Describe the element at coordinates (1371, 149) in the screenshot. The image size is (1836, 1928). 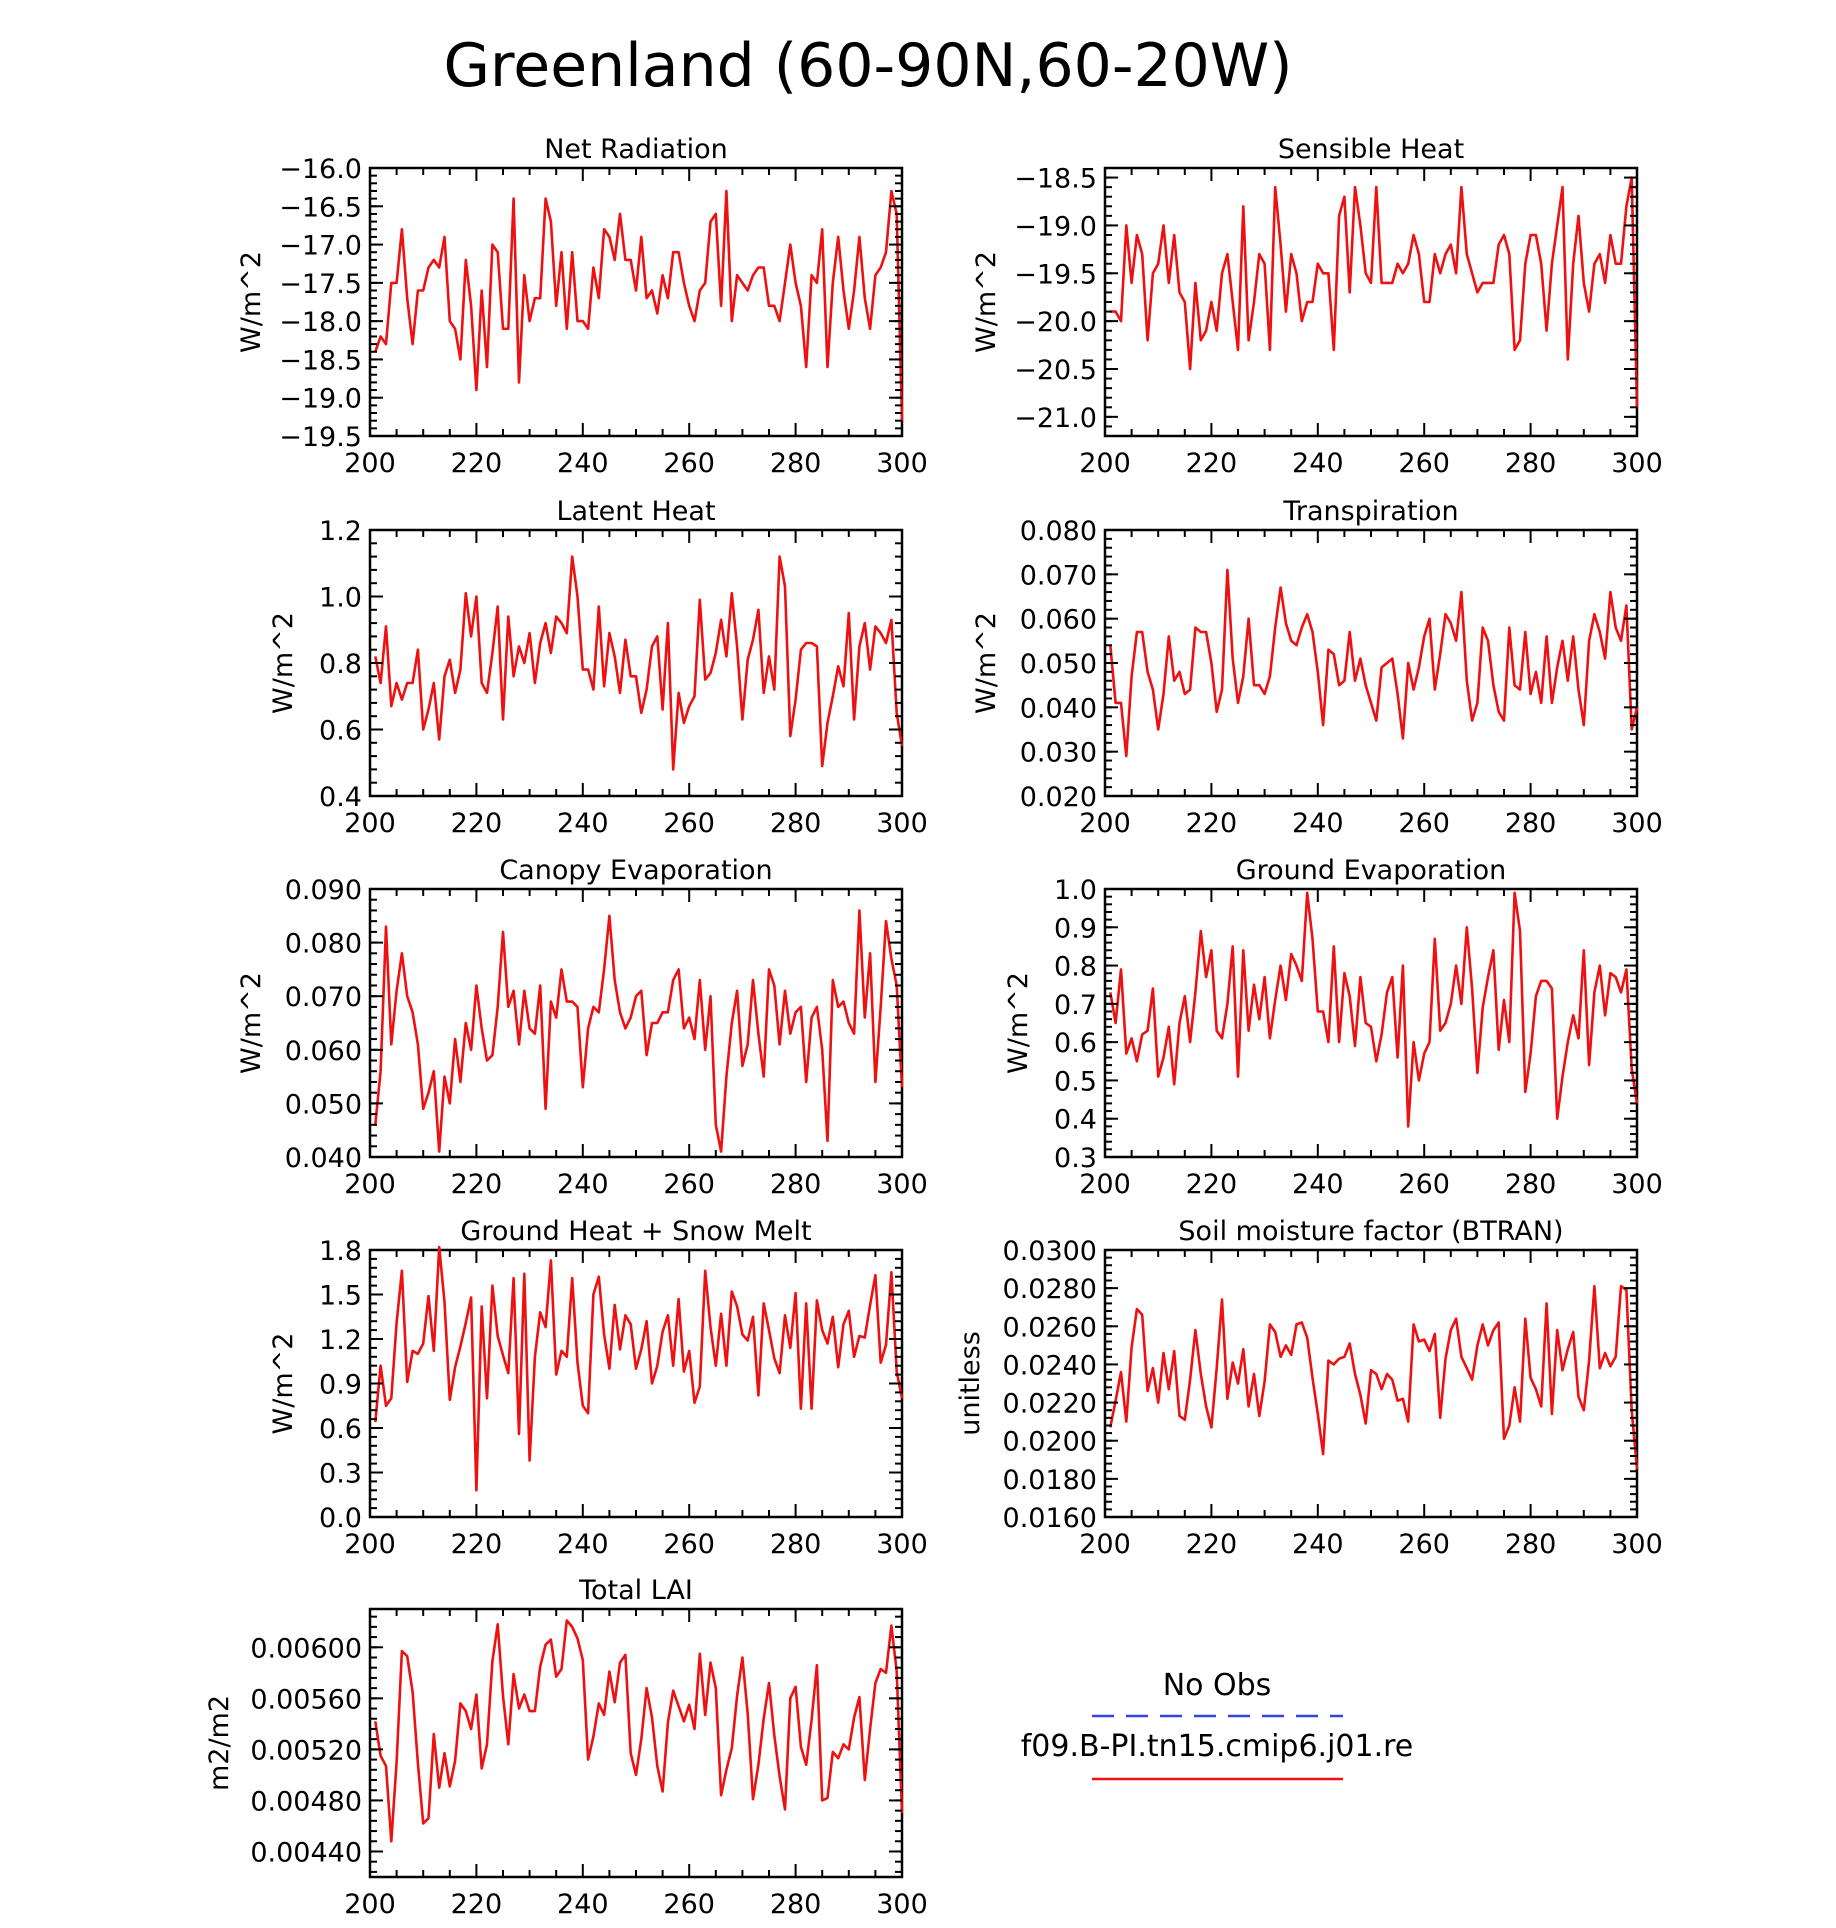
I see `panel-title-sensible-heat: Sensible Heat` at that location.